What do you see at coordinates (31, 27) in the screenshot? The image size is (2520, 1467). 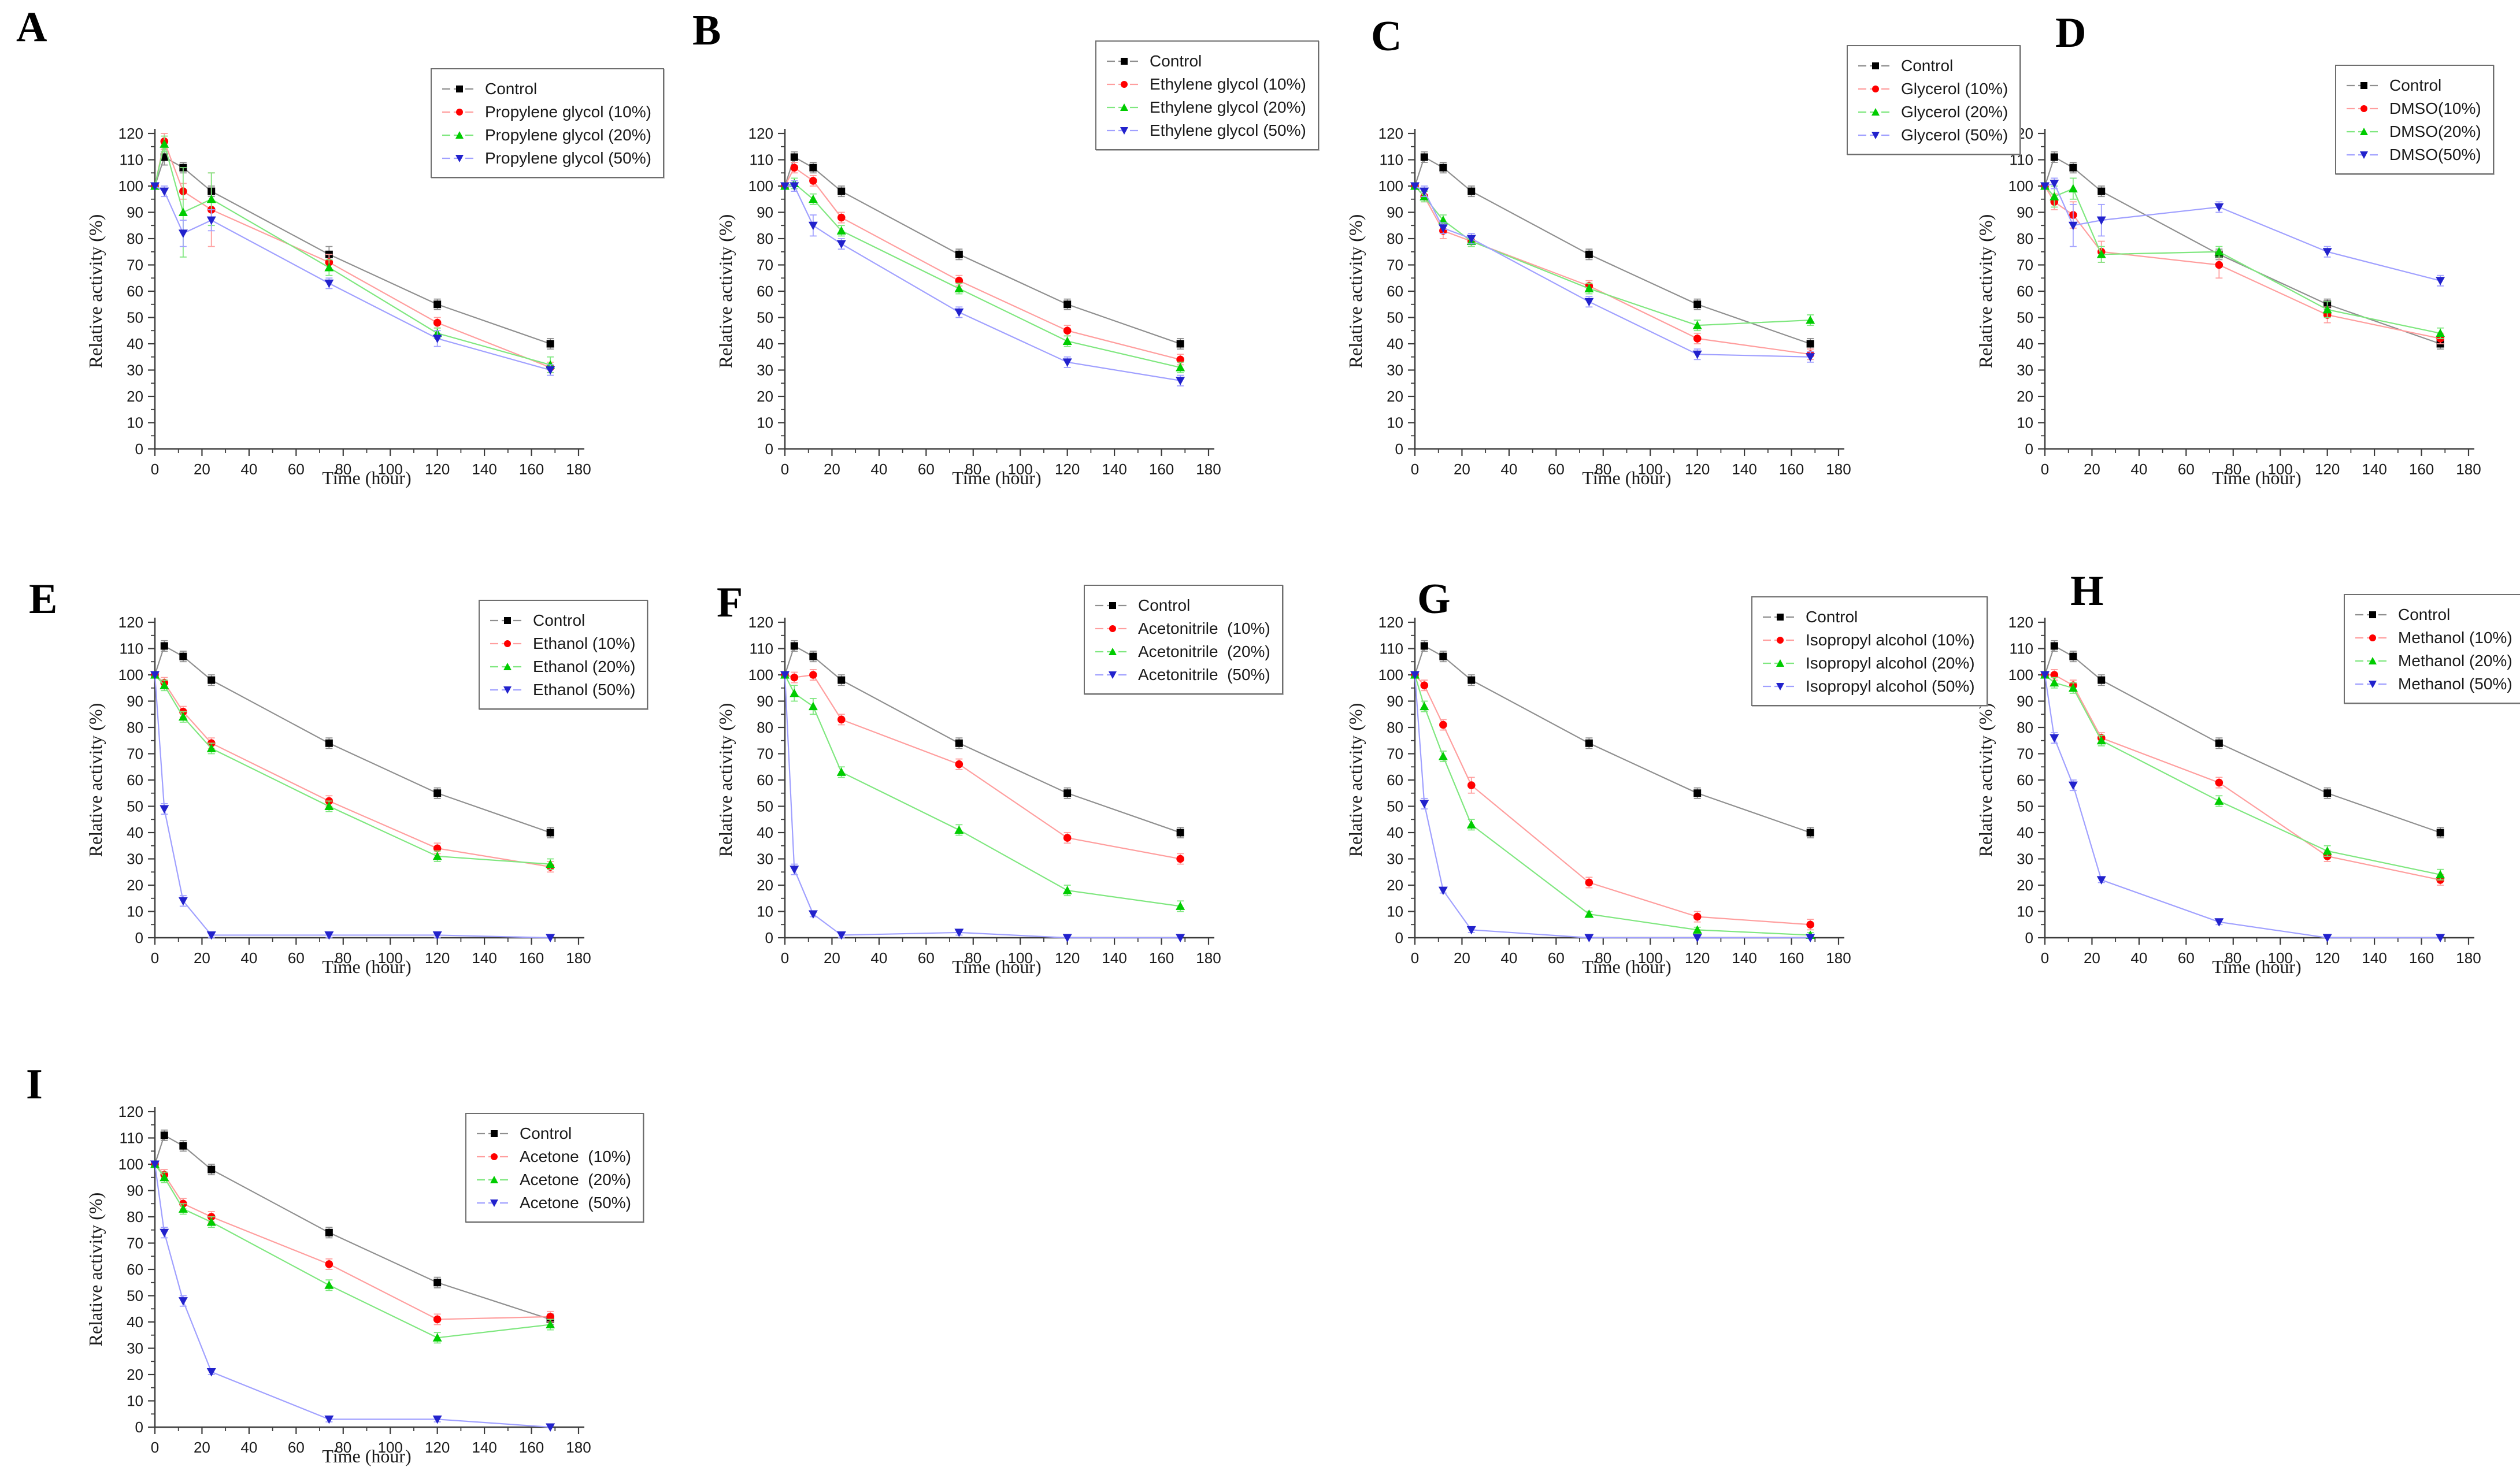 I see `panel-letter-a: A` at bounding box center [31, 27].